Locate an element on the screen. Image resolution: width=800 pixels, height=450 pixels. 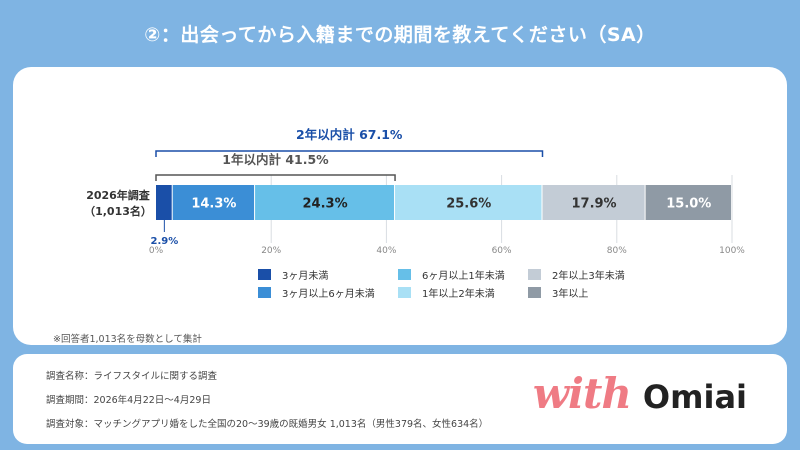
bar-value-label: 14.3% is located at coordinates (213, 204).